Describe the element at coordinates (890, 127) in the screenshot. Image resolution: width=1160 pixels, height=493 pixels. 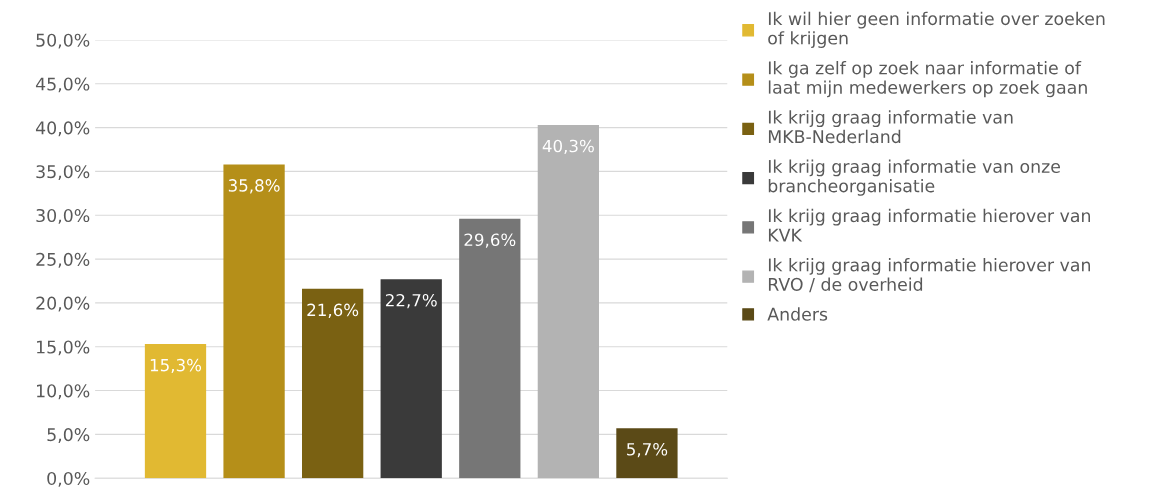
I see `legend-label: Ik krijg graag informatie van MKB-Nederland` at that location.